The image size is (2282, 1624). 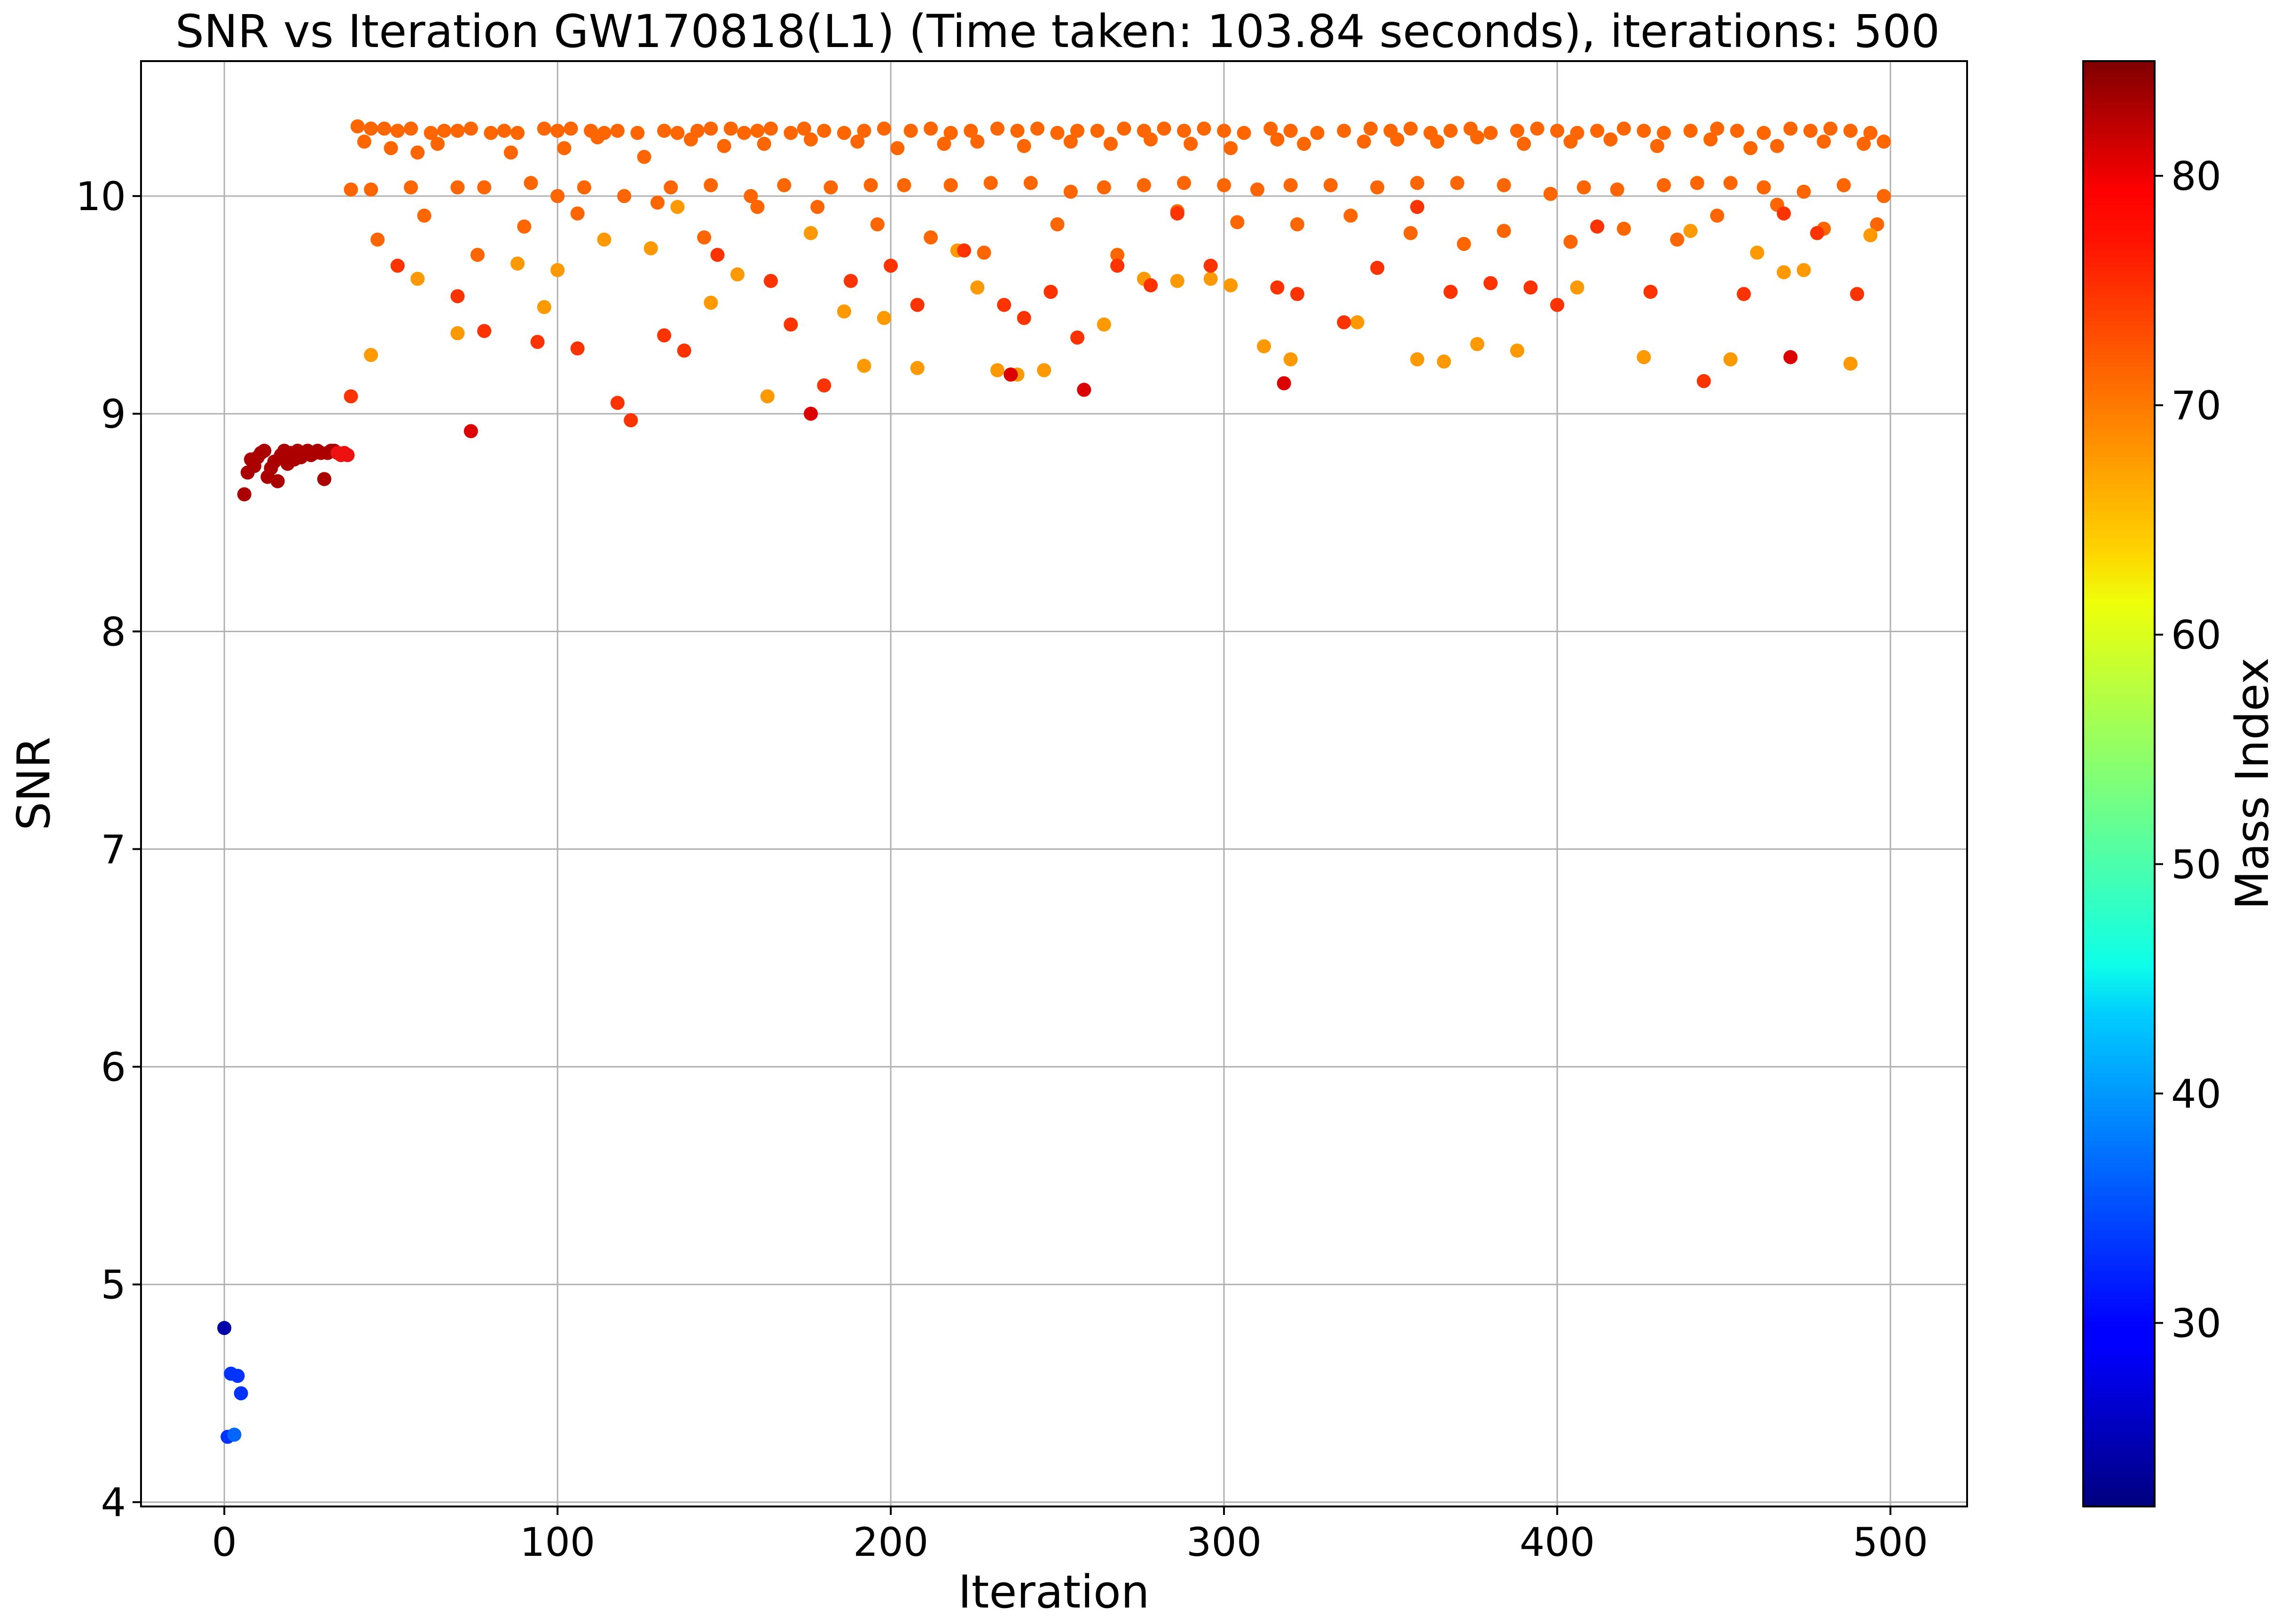 What do you see at coordinates (224, 1542) in the screenshot?
I see `x-tick-label: 0` at bounding box center [224, 1542].